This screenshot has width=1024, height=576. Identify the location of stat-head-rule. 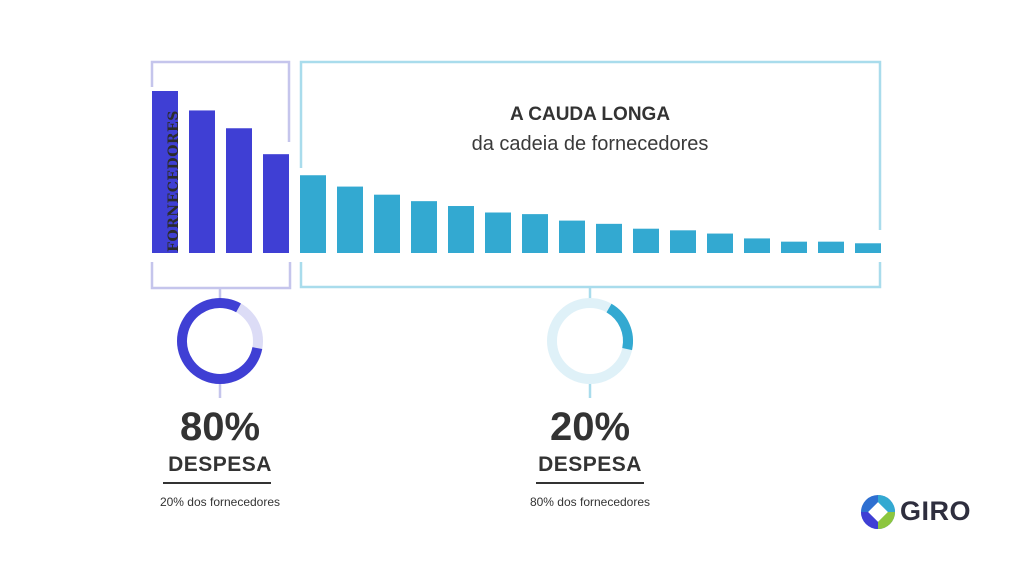
(217, 483).